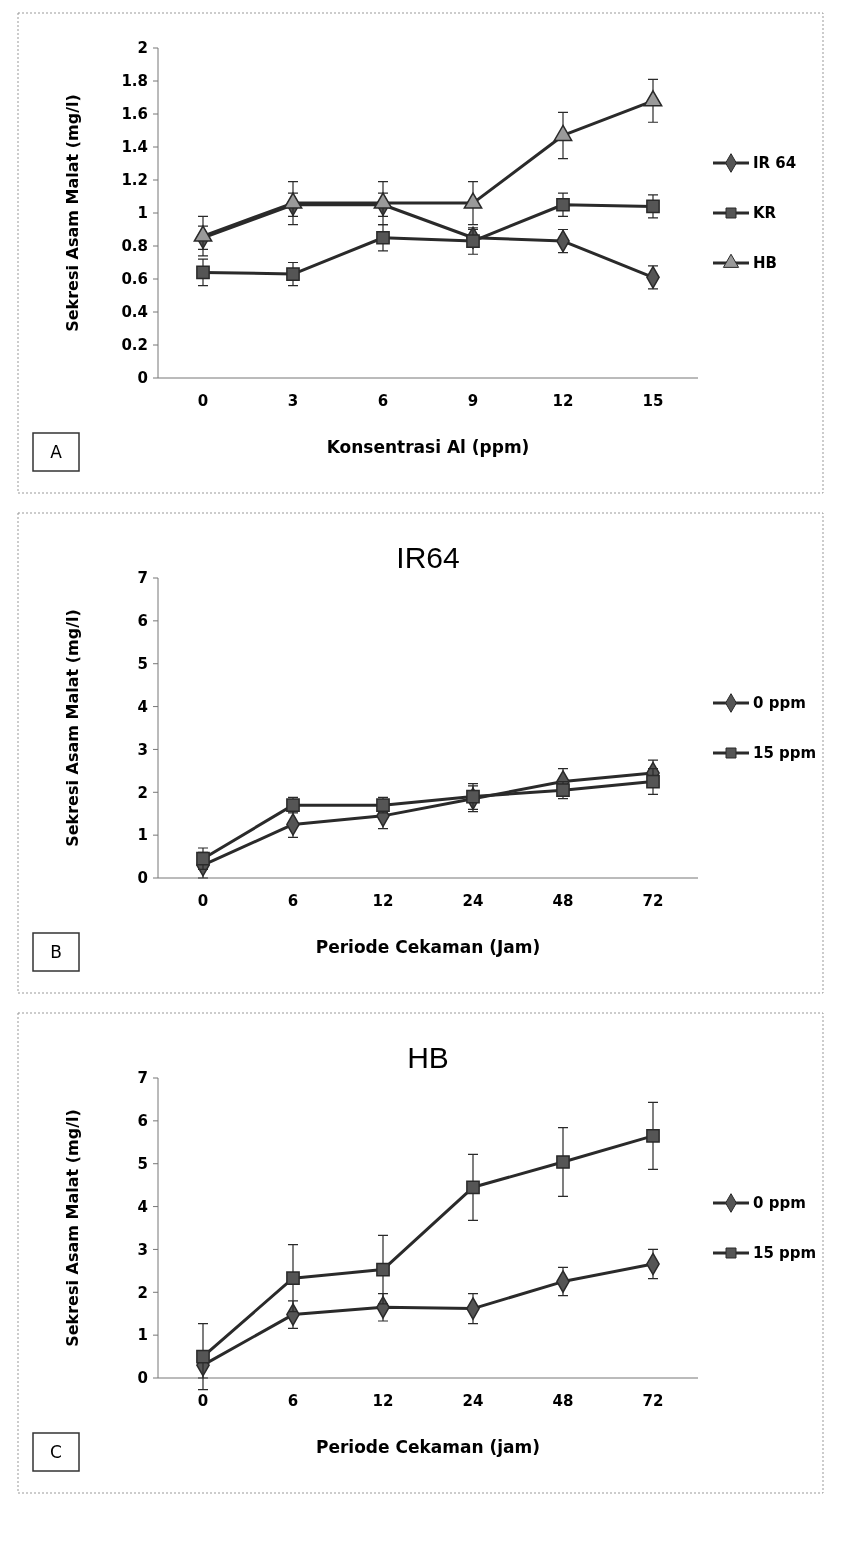 The height and width of the screenshot is (1544, 841). I want to click on y-tick-label: 1.6, so click(134, 114).